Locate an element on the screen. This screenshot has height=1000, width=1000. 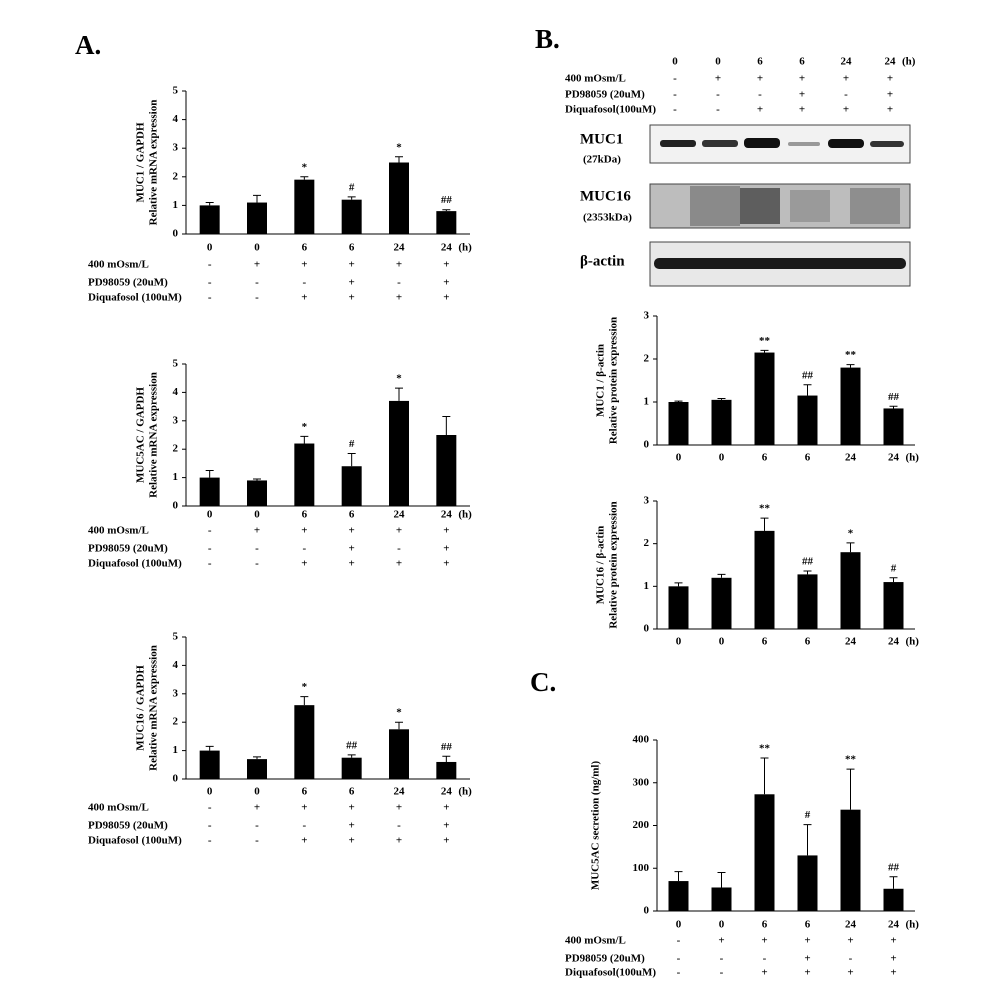
y-axis-label: MUC5AC / GAPDH is located at coordinates (141, 435).